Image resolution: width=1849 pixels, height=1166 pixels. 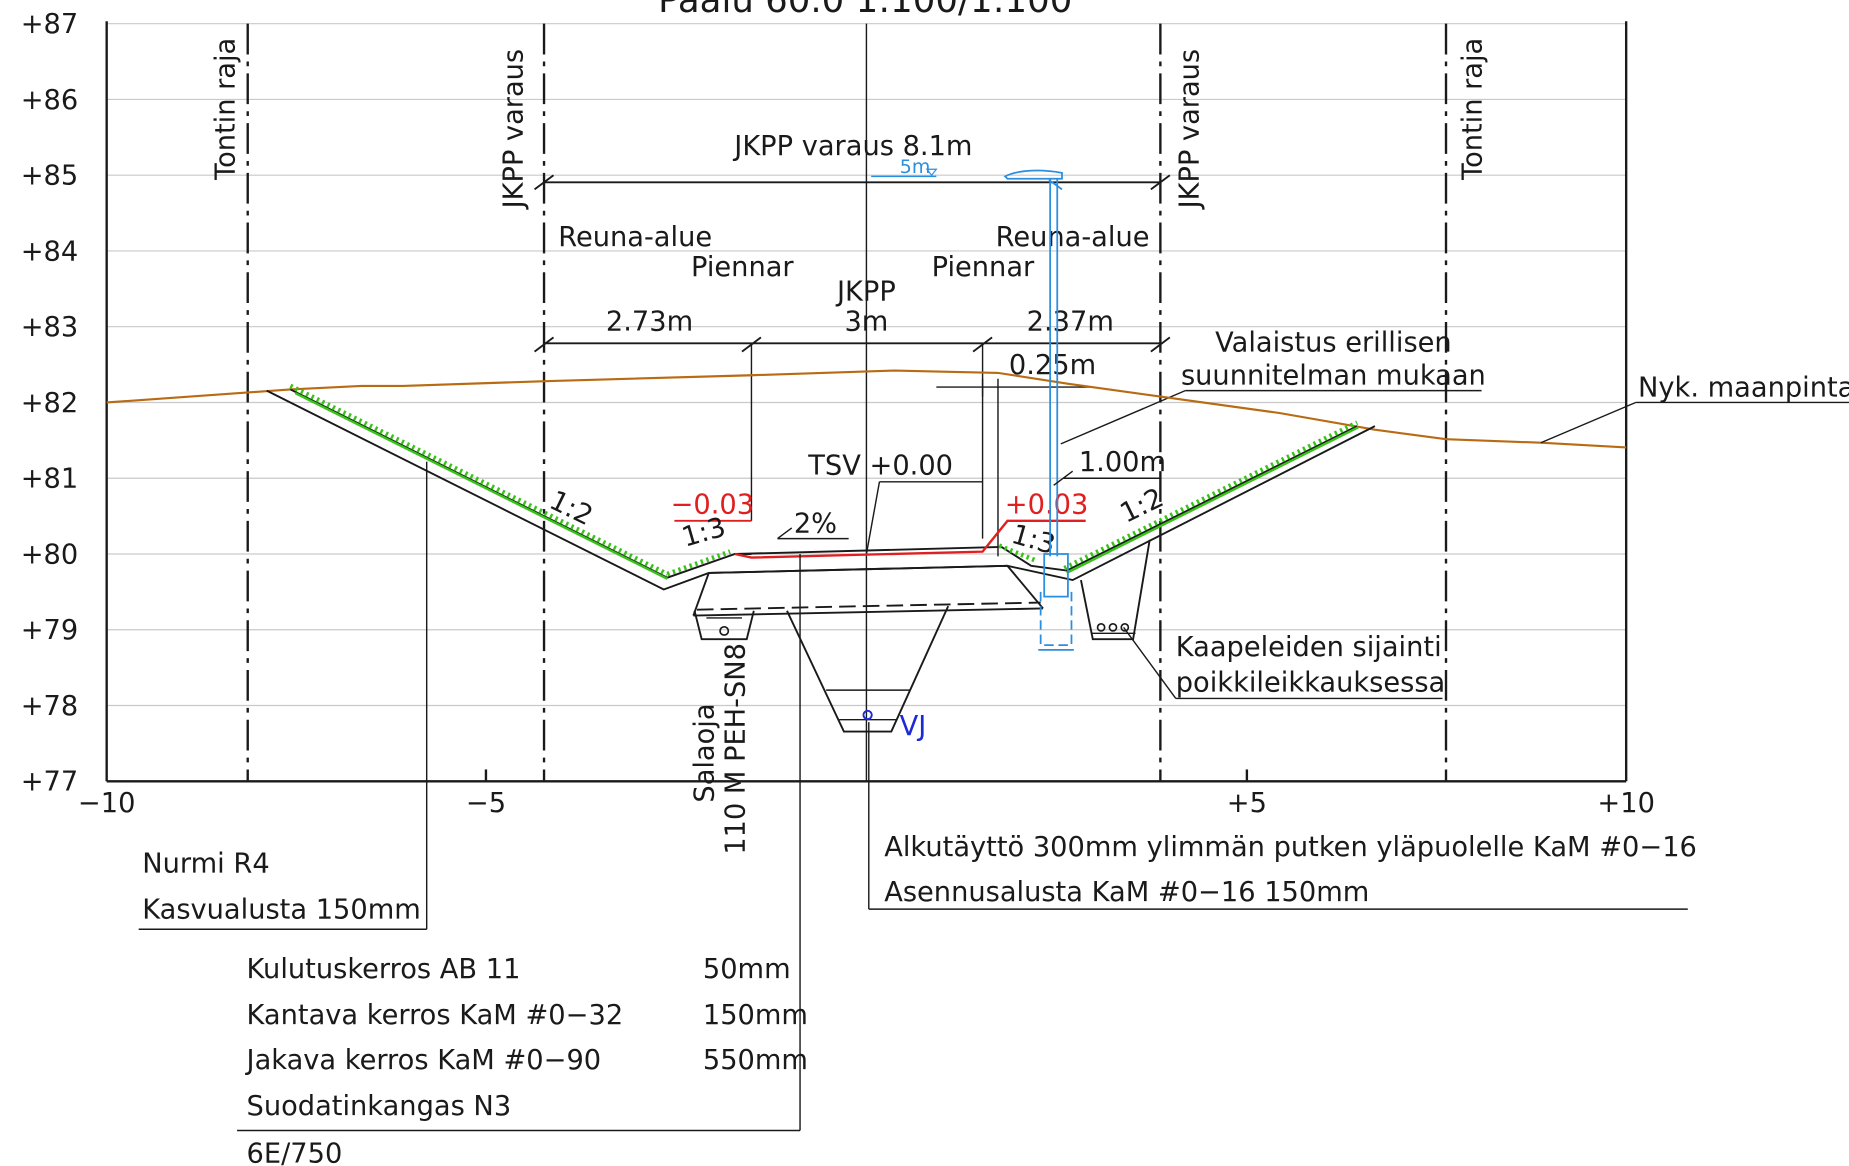 What do you see at coordinates (852, 146) in the screenshot?
I see `jkpp-varaus-width-label: JKPP varaus 8.1m` at bounding box center [852, 146].